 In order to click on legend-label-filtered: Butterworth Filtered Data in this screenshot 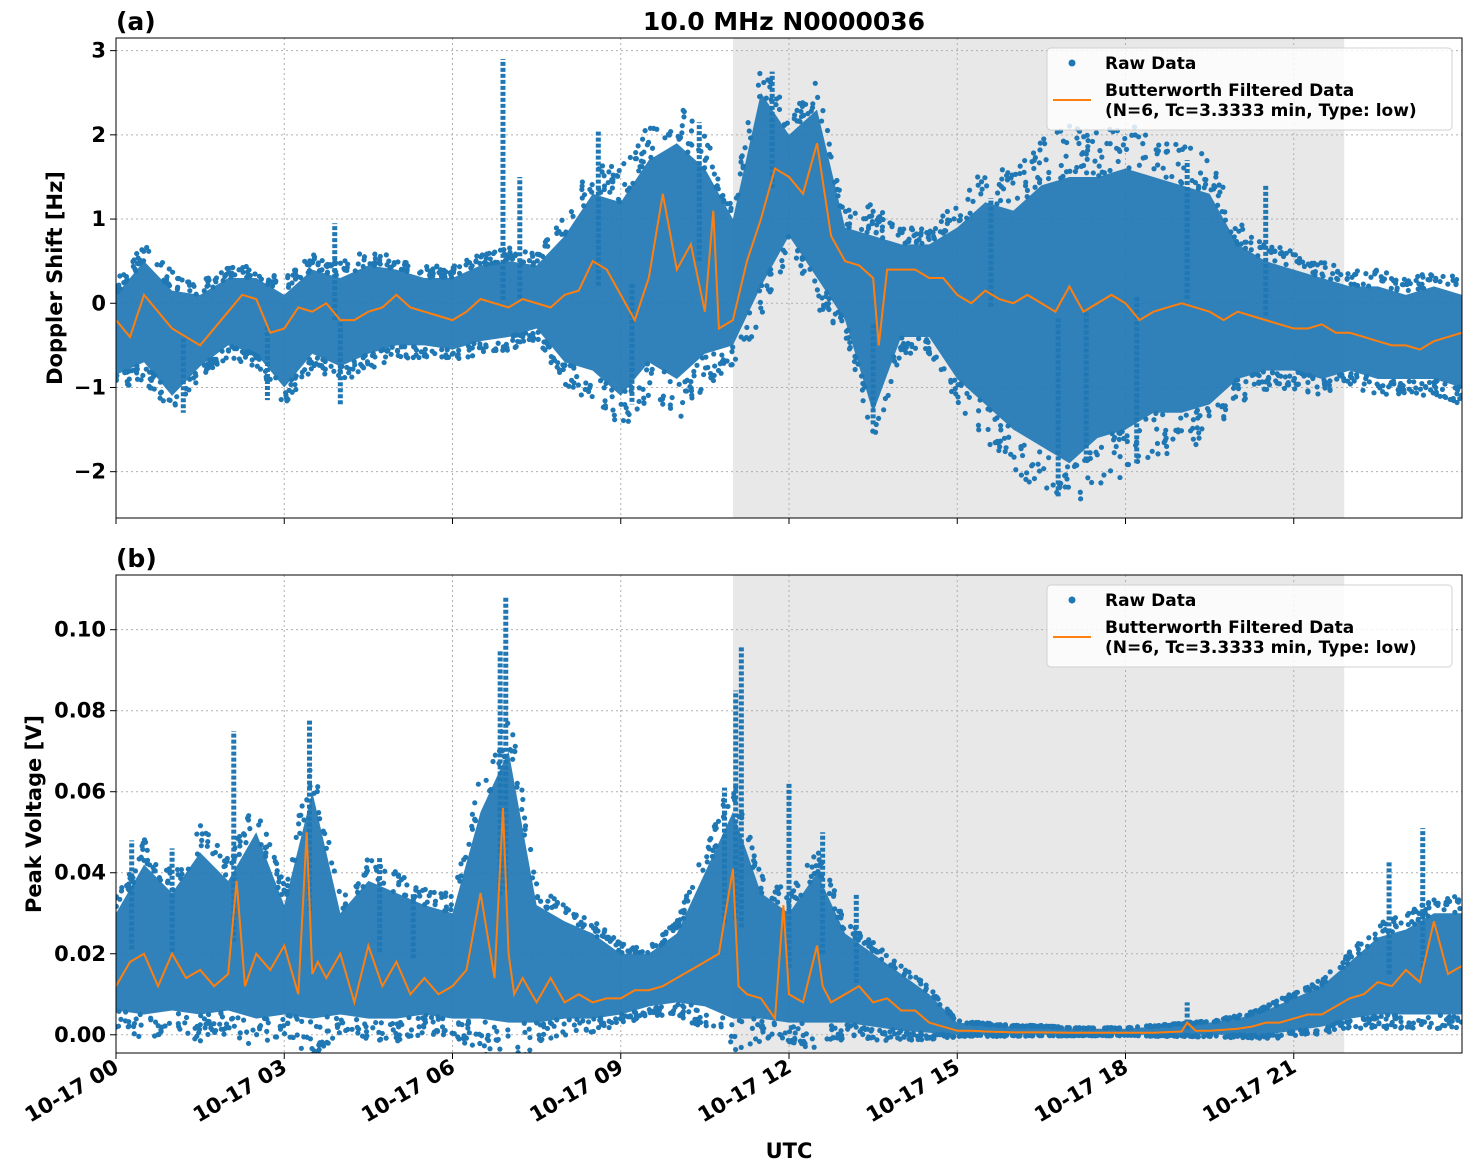, I will do `click(1229, 91)`.